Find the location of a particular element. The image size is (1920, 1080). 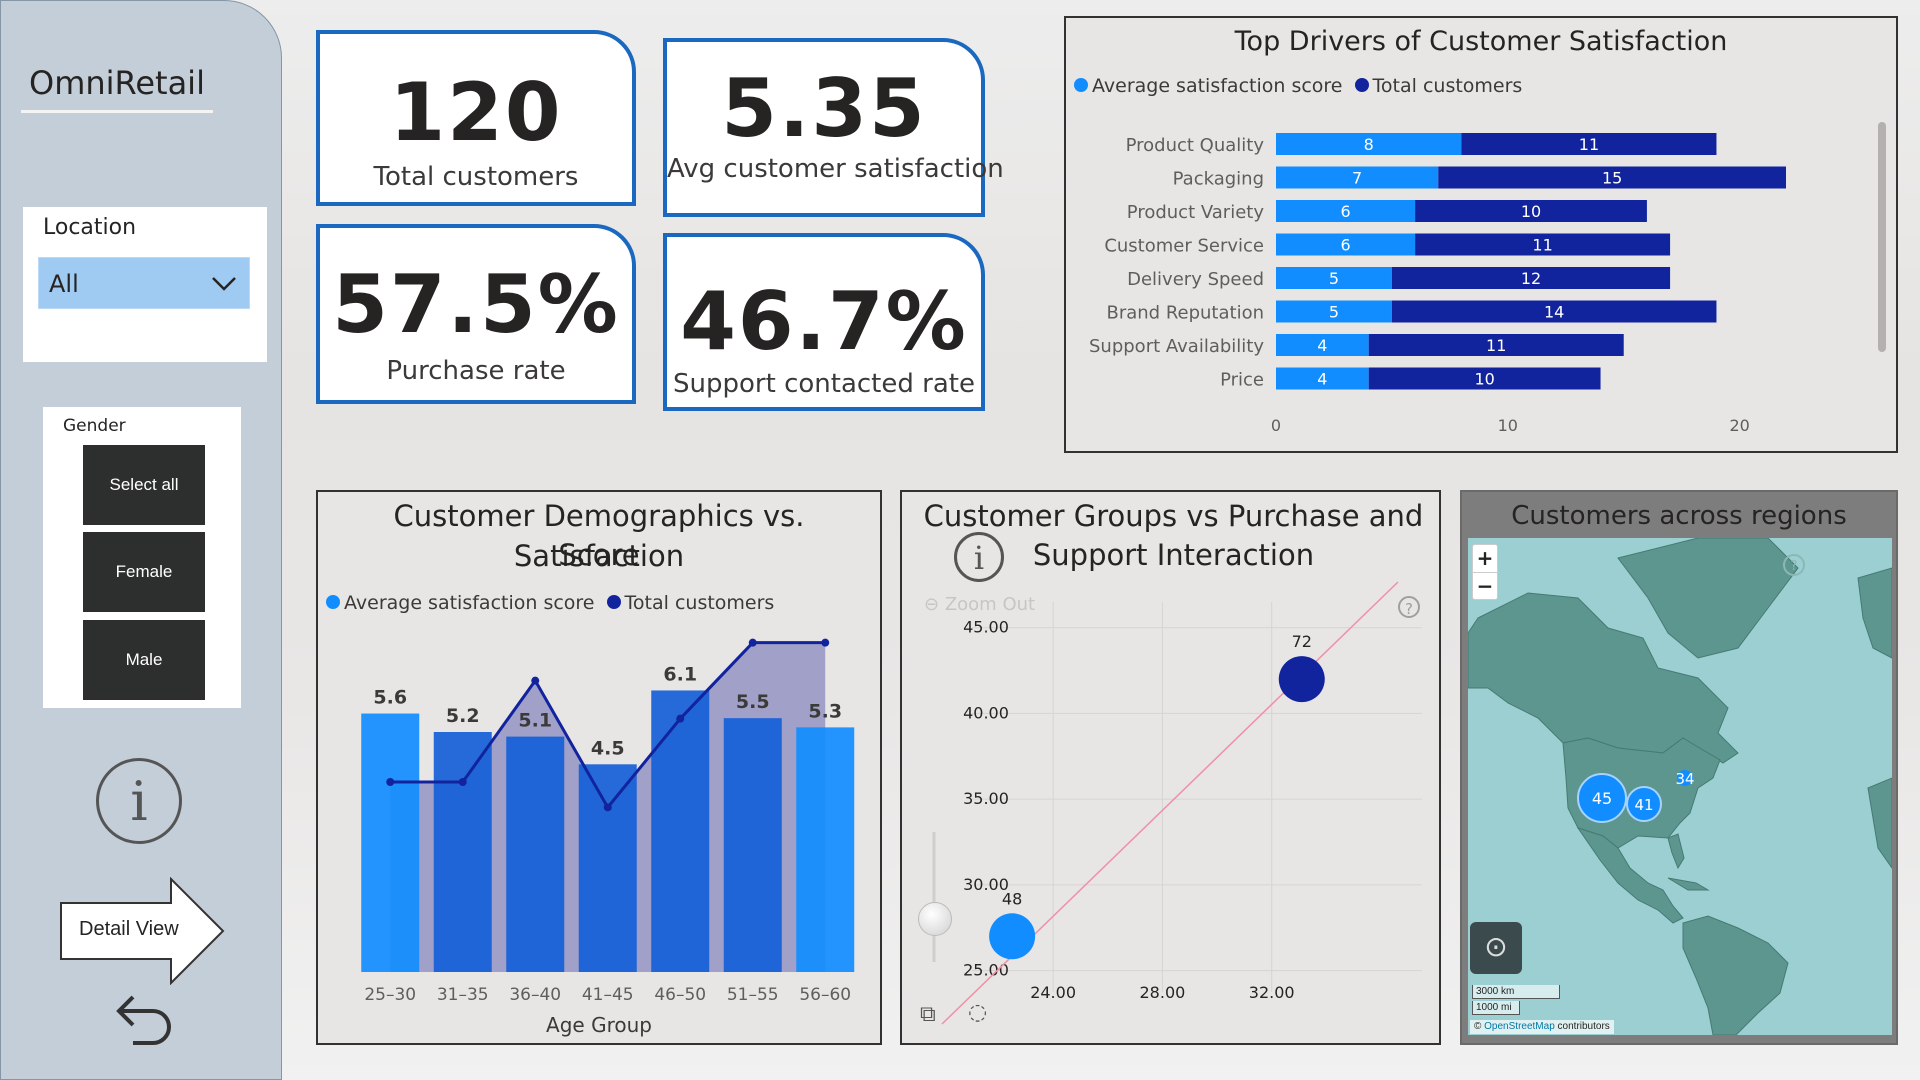

help-icon: ? is located at coordinates (1409, 607).